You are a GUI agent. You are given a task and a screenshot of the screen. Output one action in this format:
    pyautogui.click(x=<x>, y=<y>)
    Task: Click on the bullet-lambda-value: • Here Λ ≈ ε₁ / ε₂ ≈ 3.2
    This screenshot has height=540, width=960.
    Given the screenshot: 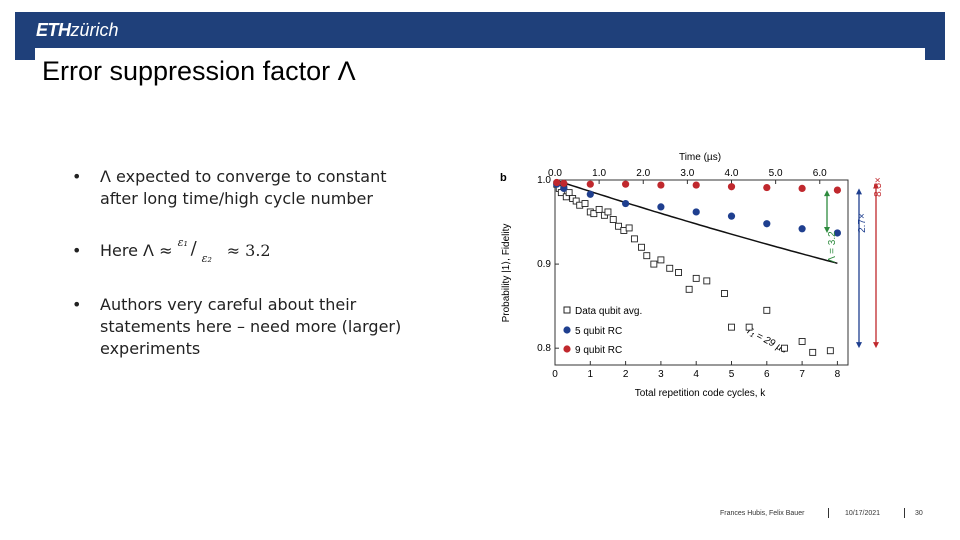 What is the action you would take?
    pyautogui.click(x=170, y=250)
    